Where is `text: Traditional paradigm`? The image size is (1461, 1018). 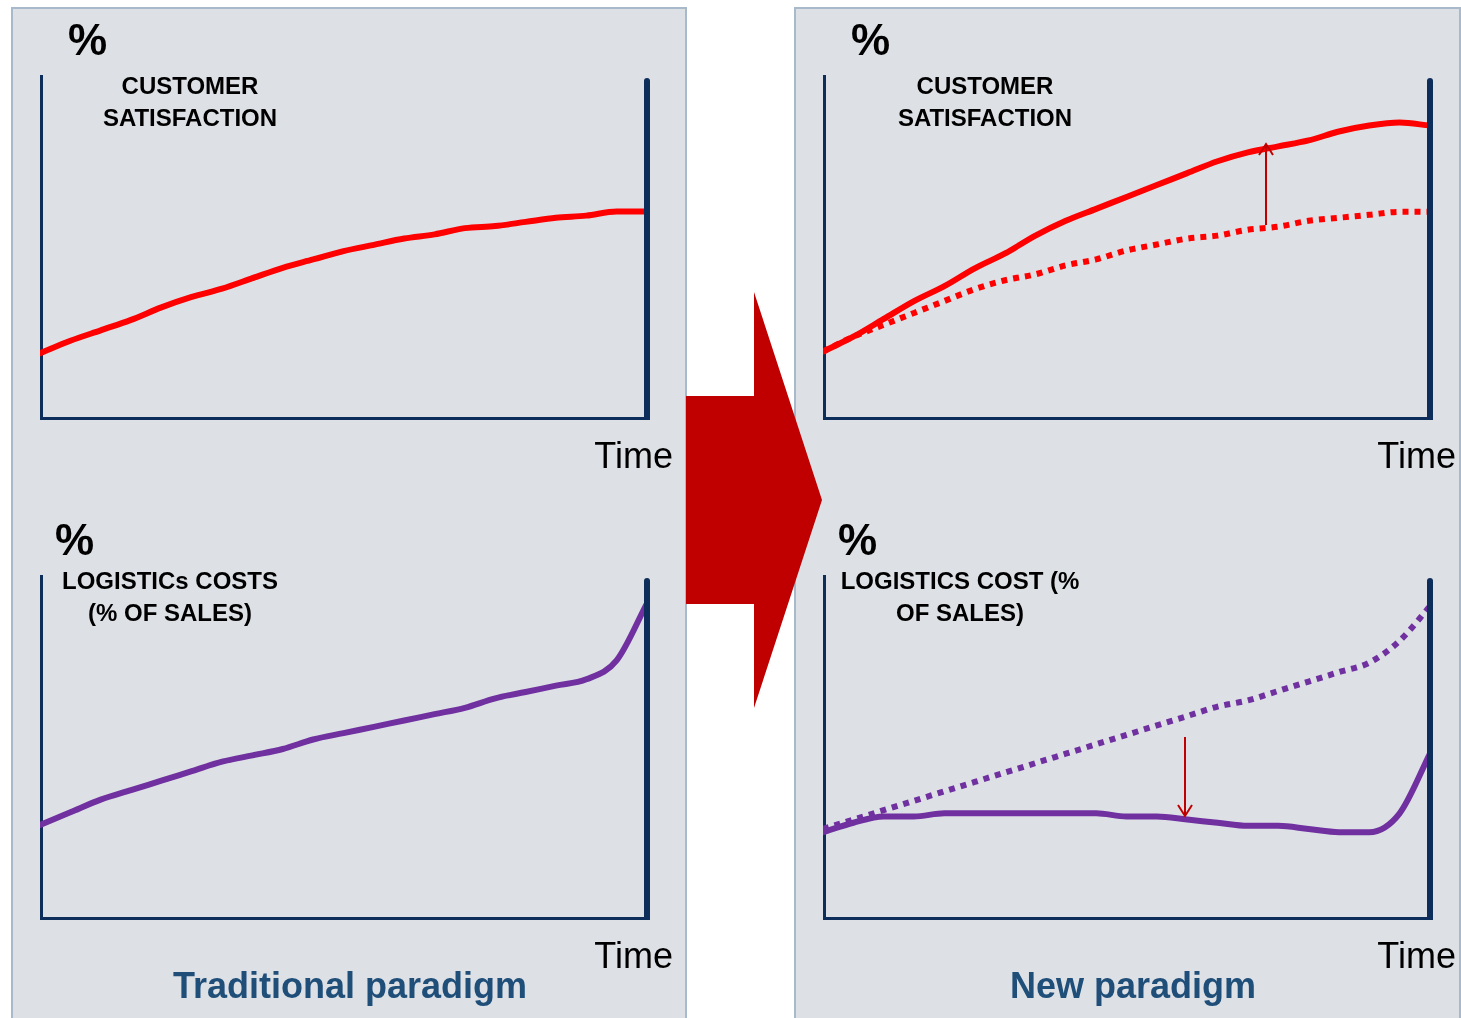
text: Traditional paradigm is located at coordinates (350, 985).